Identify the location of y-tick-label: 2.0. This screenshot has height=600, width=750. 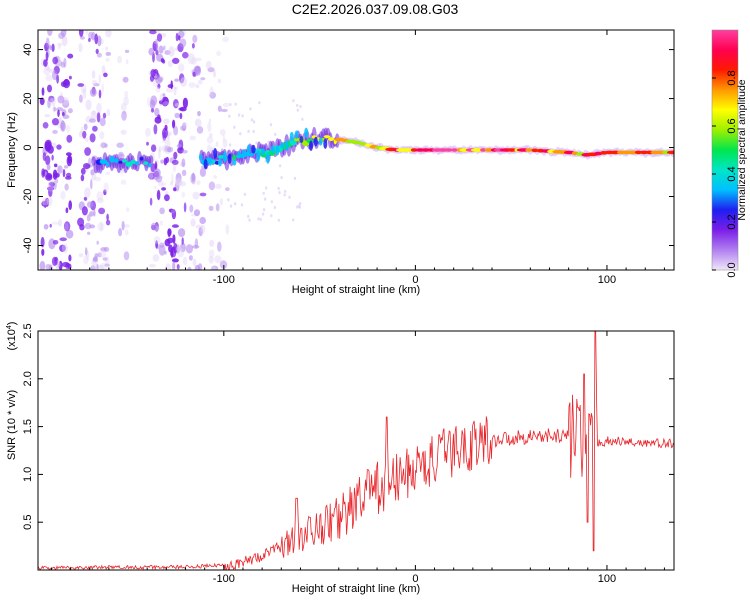
(28, 378).